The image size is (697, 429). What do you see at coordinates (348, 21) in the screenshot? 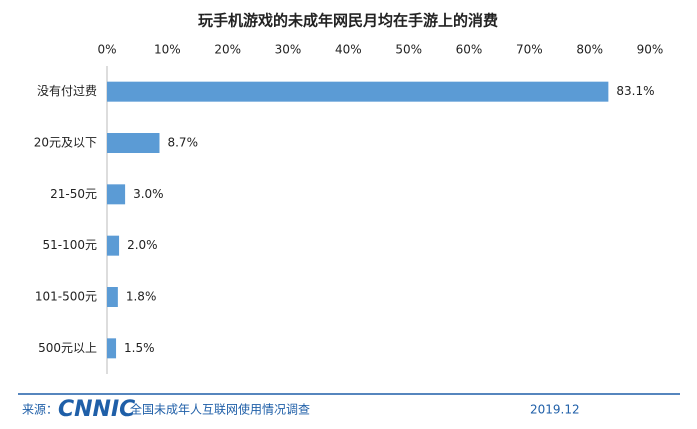
I see `chart-title: 玩手机游戏的未成年网民月均在手游上的消费` at bounding box center [348, 21].